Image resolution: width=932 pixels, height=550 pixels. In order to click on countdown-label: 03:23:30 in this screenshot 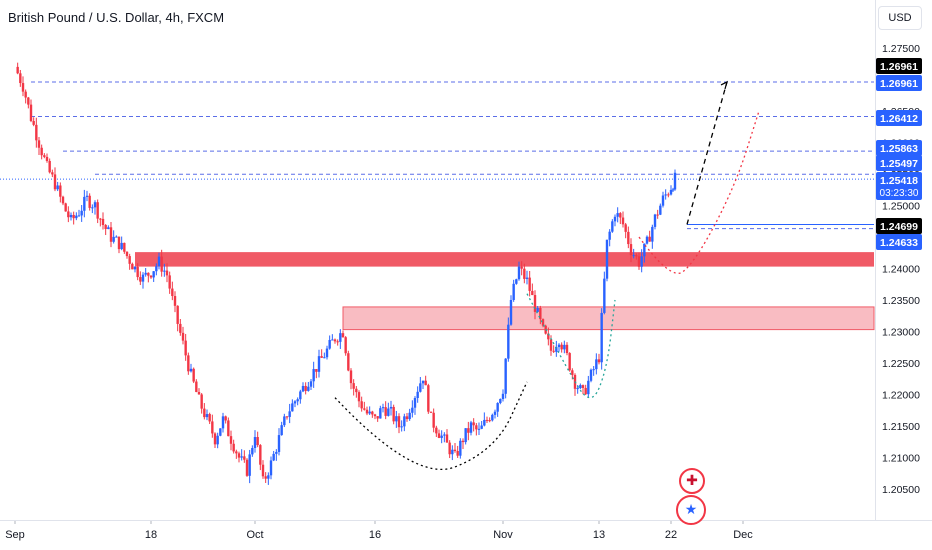, I will do `click(899, 193)`.